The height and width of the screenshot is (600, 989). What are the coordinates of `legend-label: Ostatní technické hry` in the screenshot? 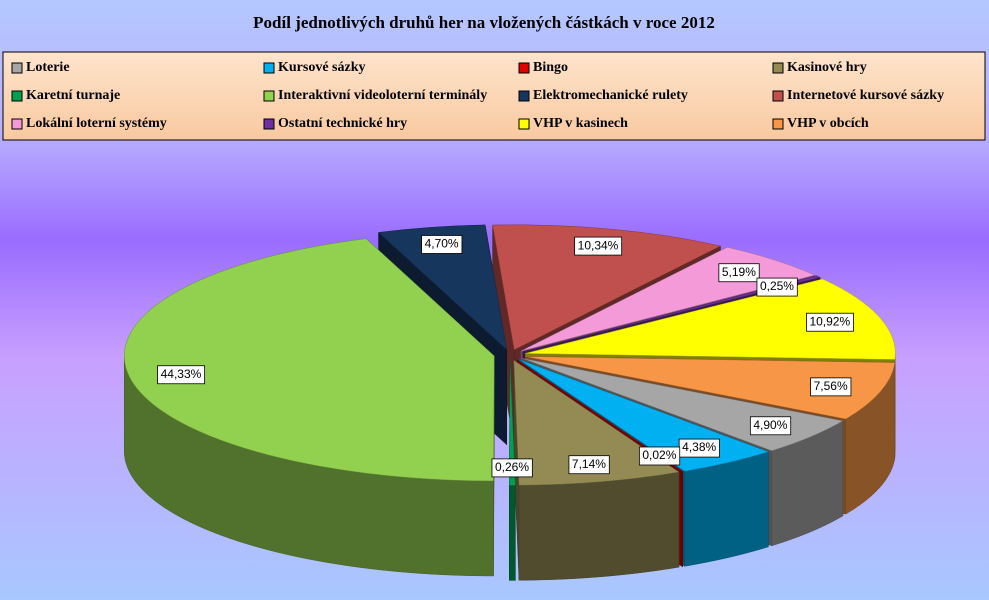 It's located at (342, 123).